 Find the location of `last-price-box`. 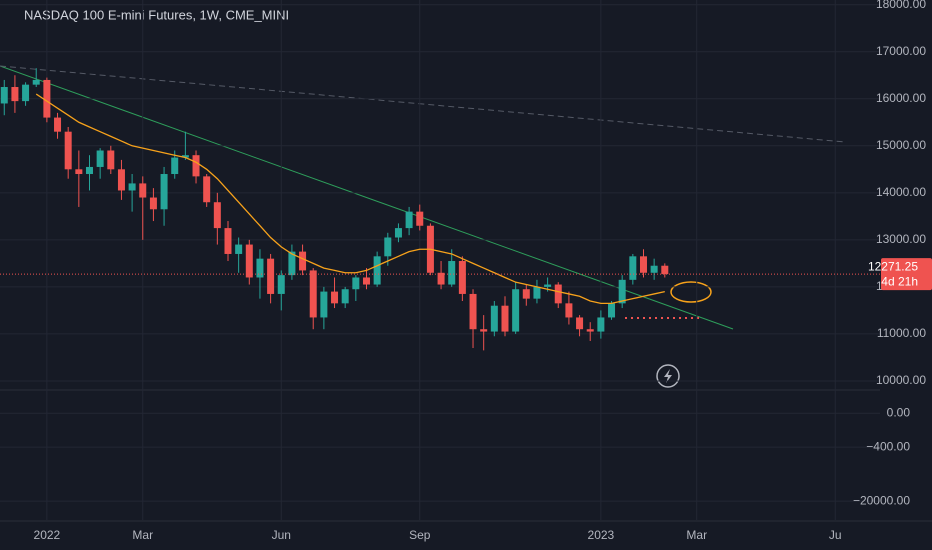

last-price-box is located at coordinates (906, 274).